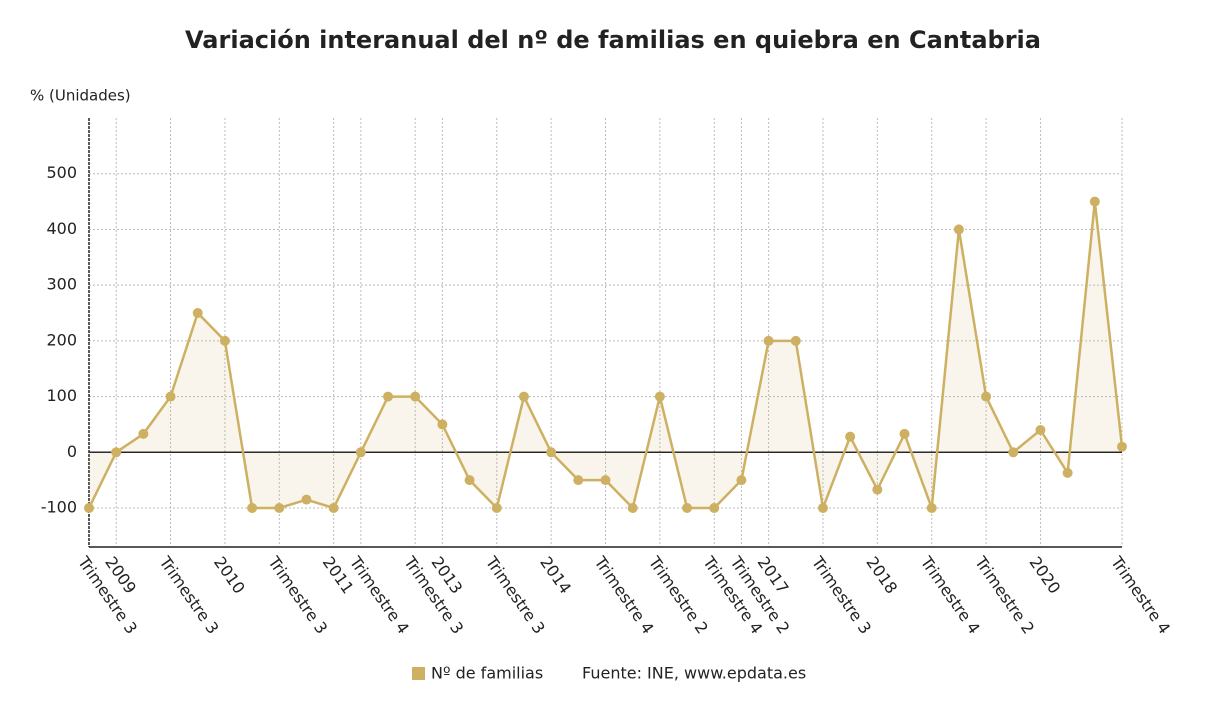 The height and width of the screenshot is (724, 1226). What do you see at coordinates (61, 172) in the screenshot?
I see `y-tick-label: 500` at bounding box center [61, 172].